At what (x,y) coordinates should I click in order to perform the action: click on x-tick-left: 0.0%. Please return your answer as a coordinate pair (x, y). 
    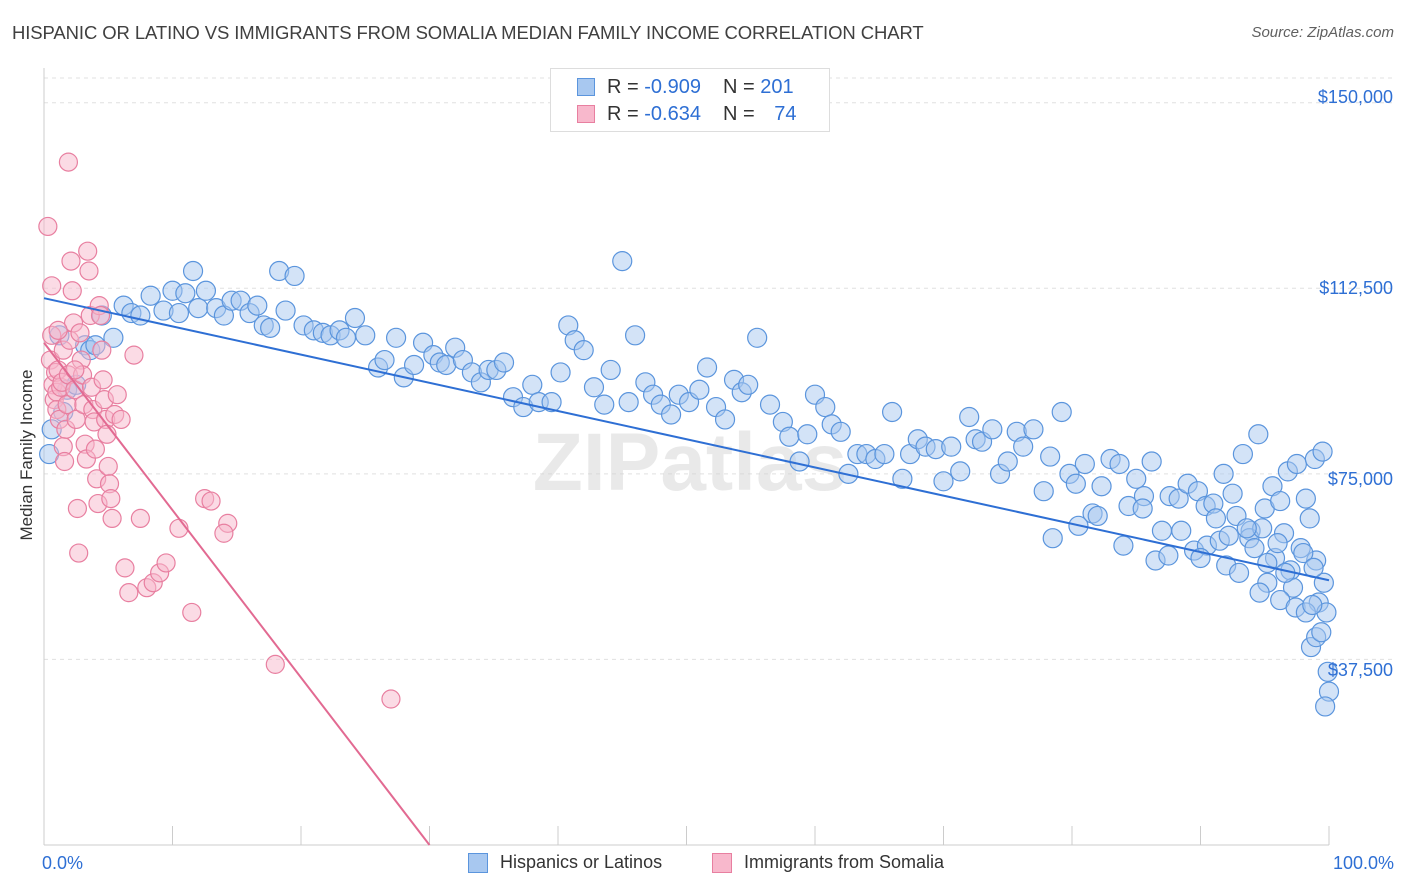
    Looking at the image, I should click on (63, 863).